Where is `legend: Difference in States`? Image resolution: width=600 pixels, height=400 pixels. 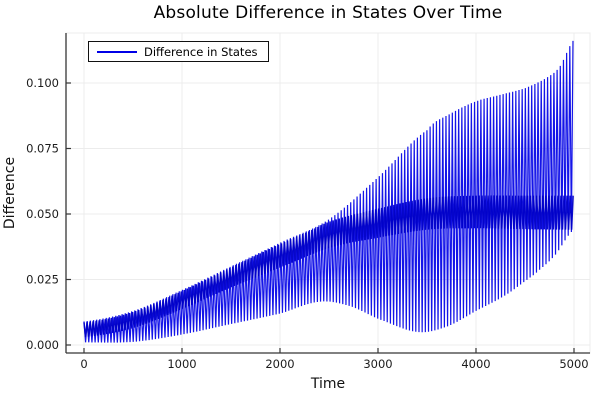
legend: Difference in States is located at coordinates (178, 51).